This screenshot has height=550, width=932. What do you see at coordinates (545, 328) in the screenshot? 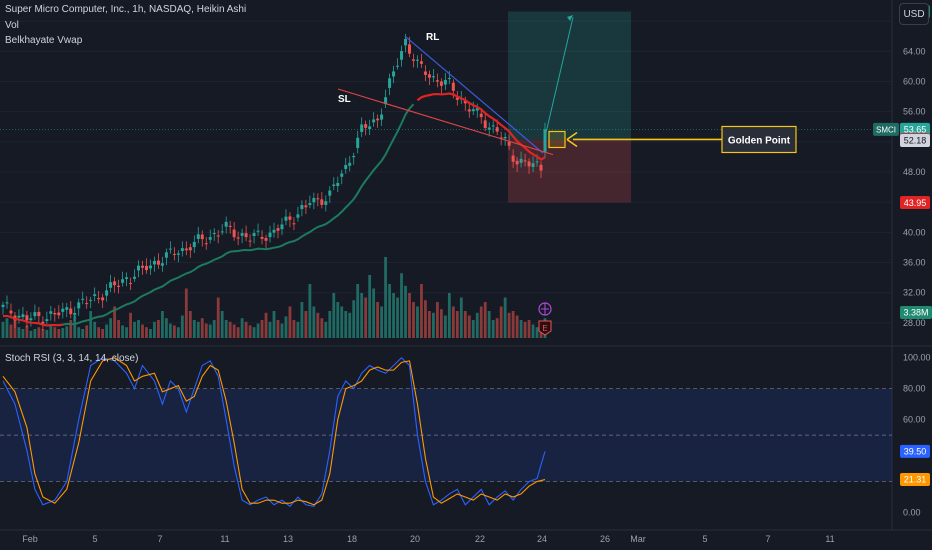
I see `earnings-event-icon` at bounding box center [545, 328].